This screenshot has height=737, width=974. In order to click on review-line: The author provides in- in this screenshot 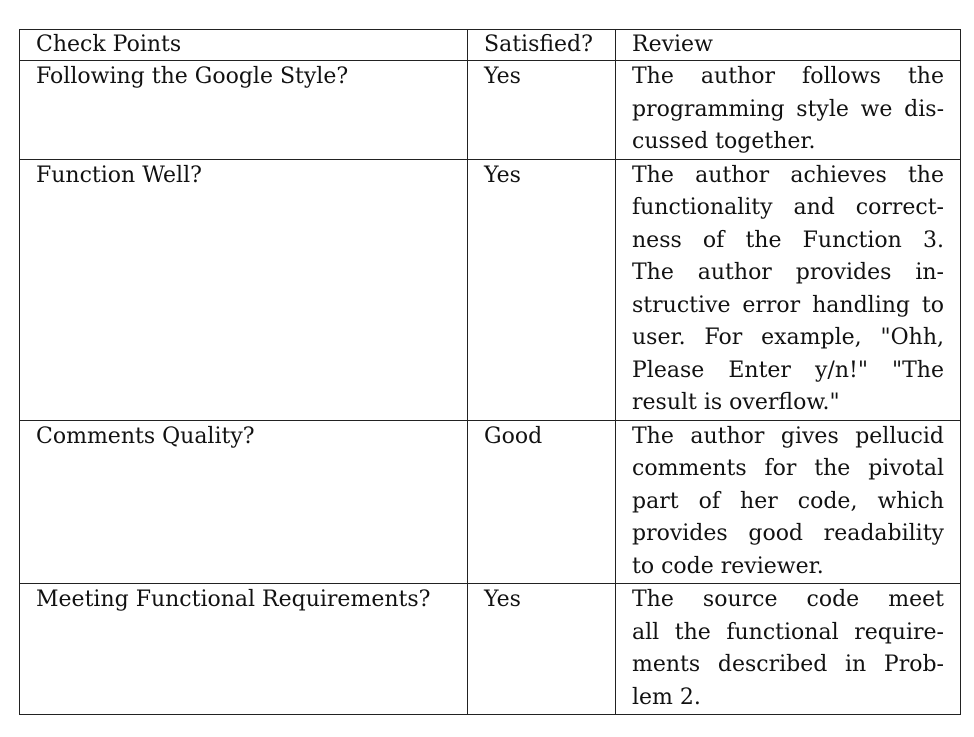, I will do `click(788, 272)`.